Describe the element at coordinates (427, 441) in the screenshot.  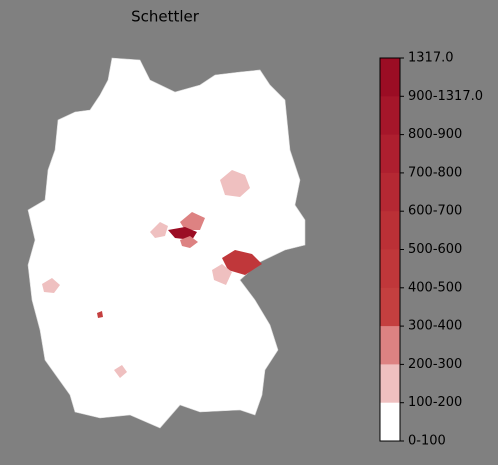
I see `colorbar-label: 0-100` at that location.